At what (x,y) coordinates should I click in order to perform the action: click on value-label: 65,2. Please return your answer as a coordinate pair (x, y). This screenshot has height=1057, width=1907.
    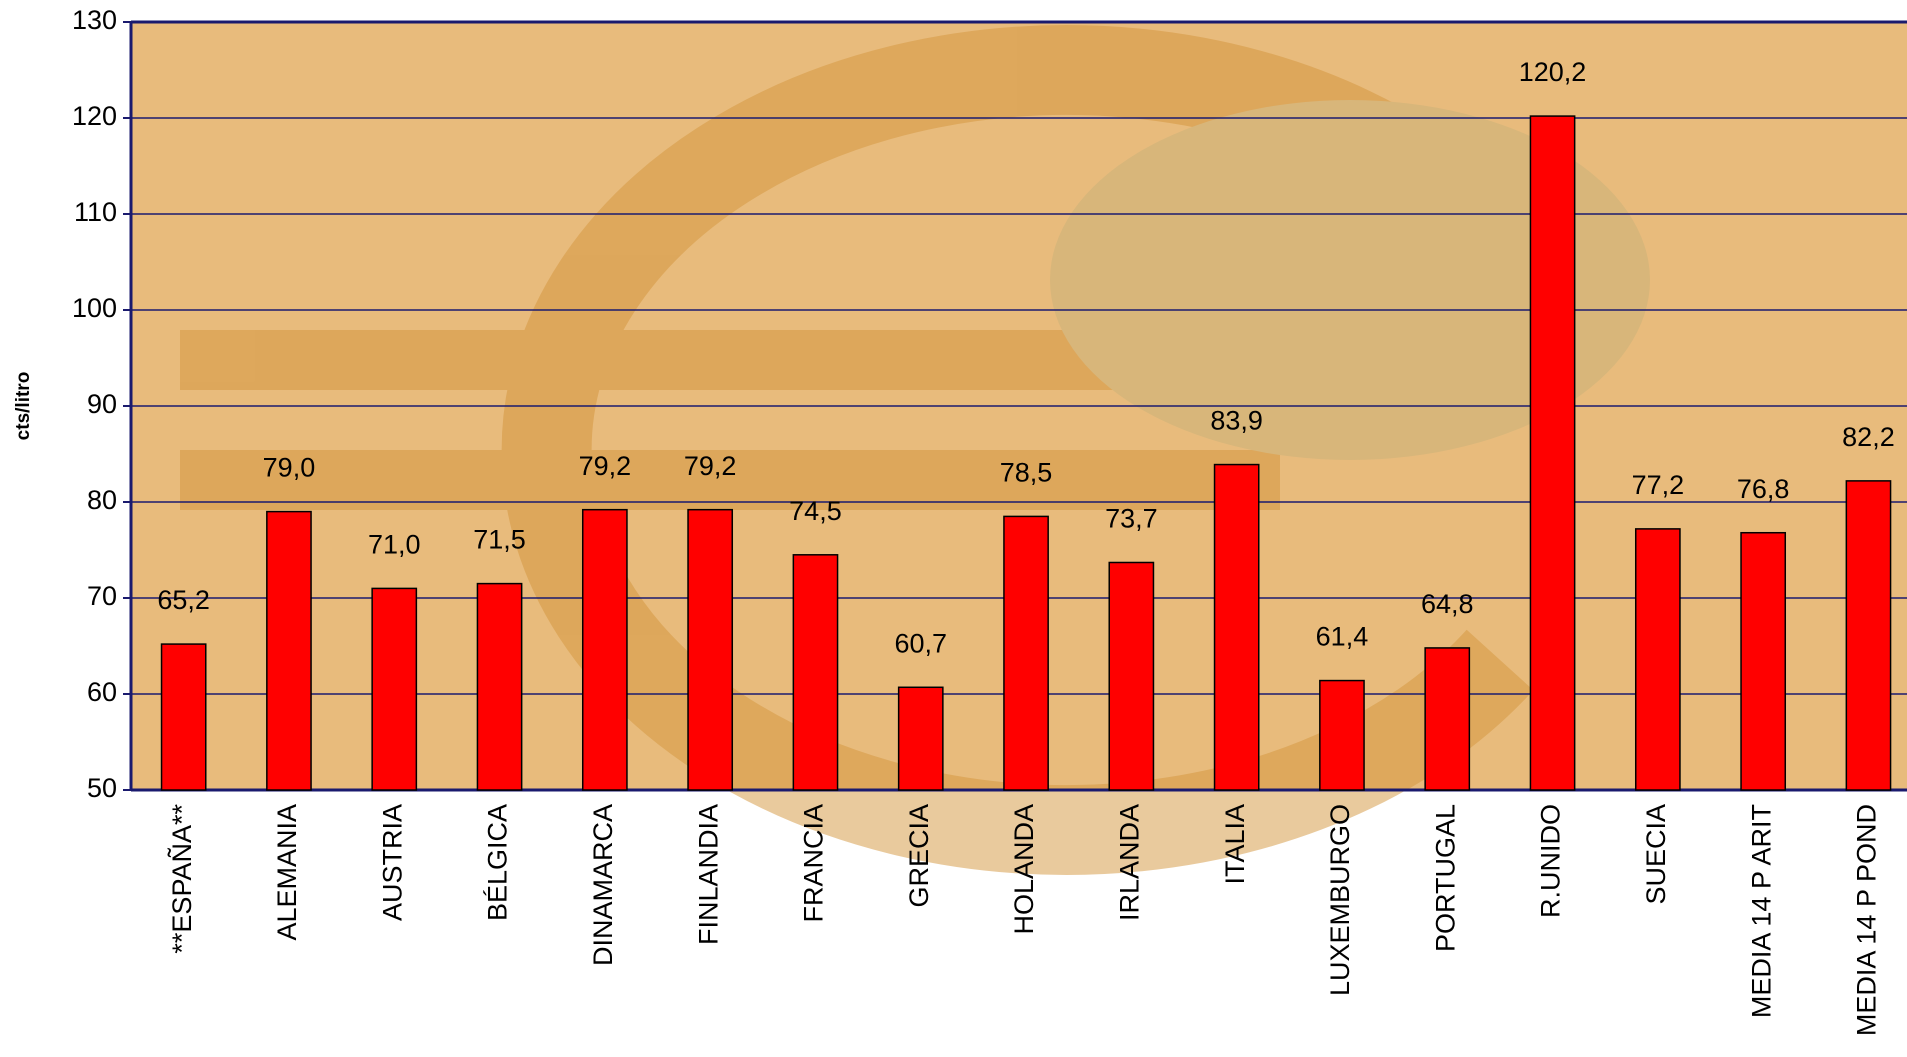
    Looking at the image, I should click on (183, 600).